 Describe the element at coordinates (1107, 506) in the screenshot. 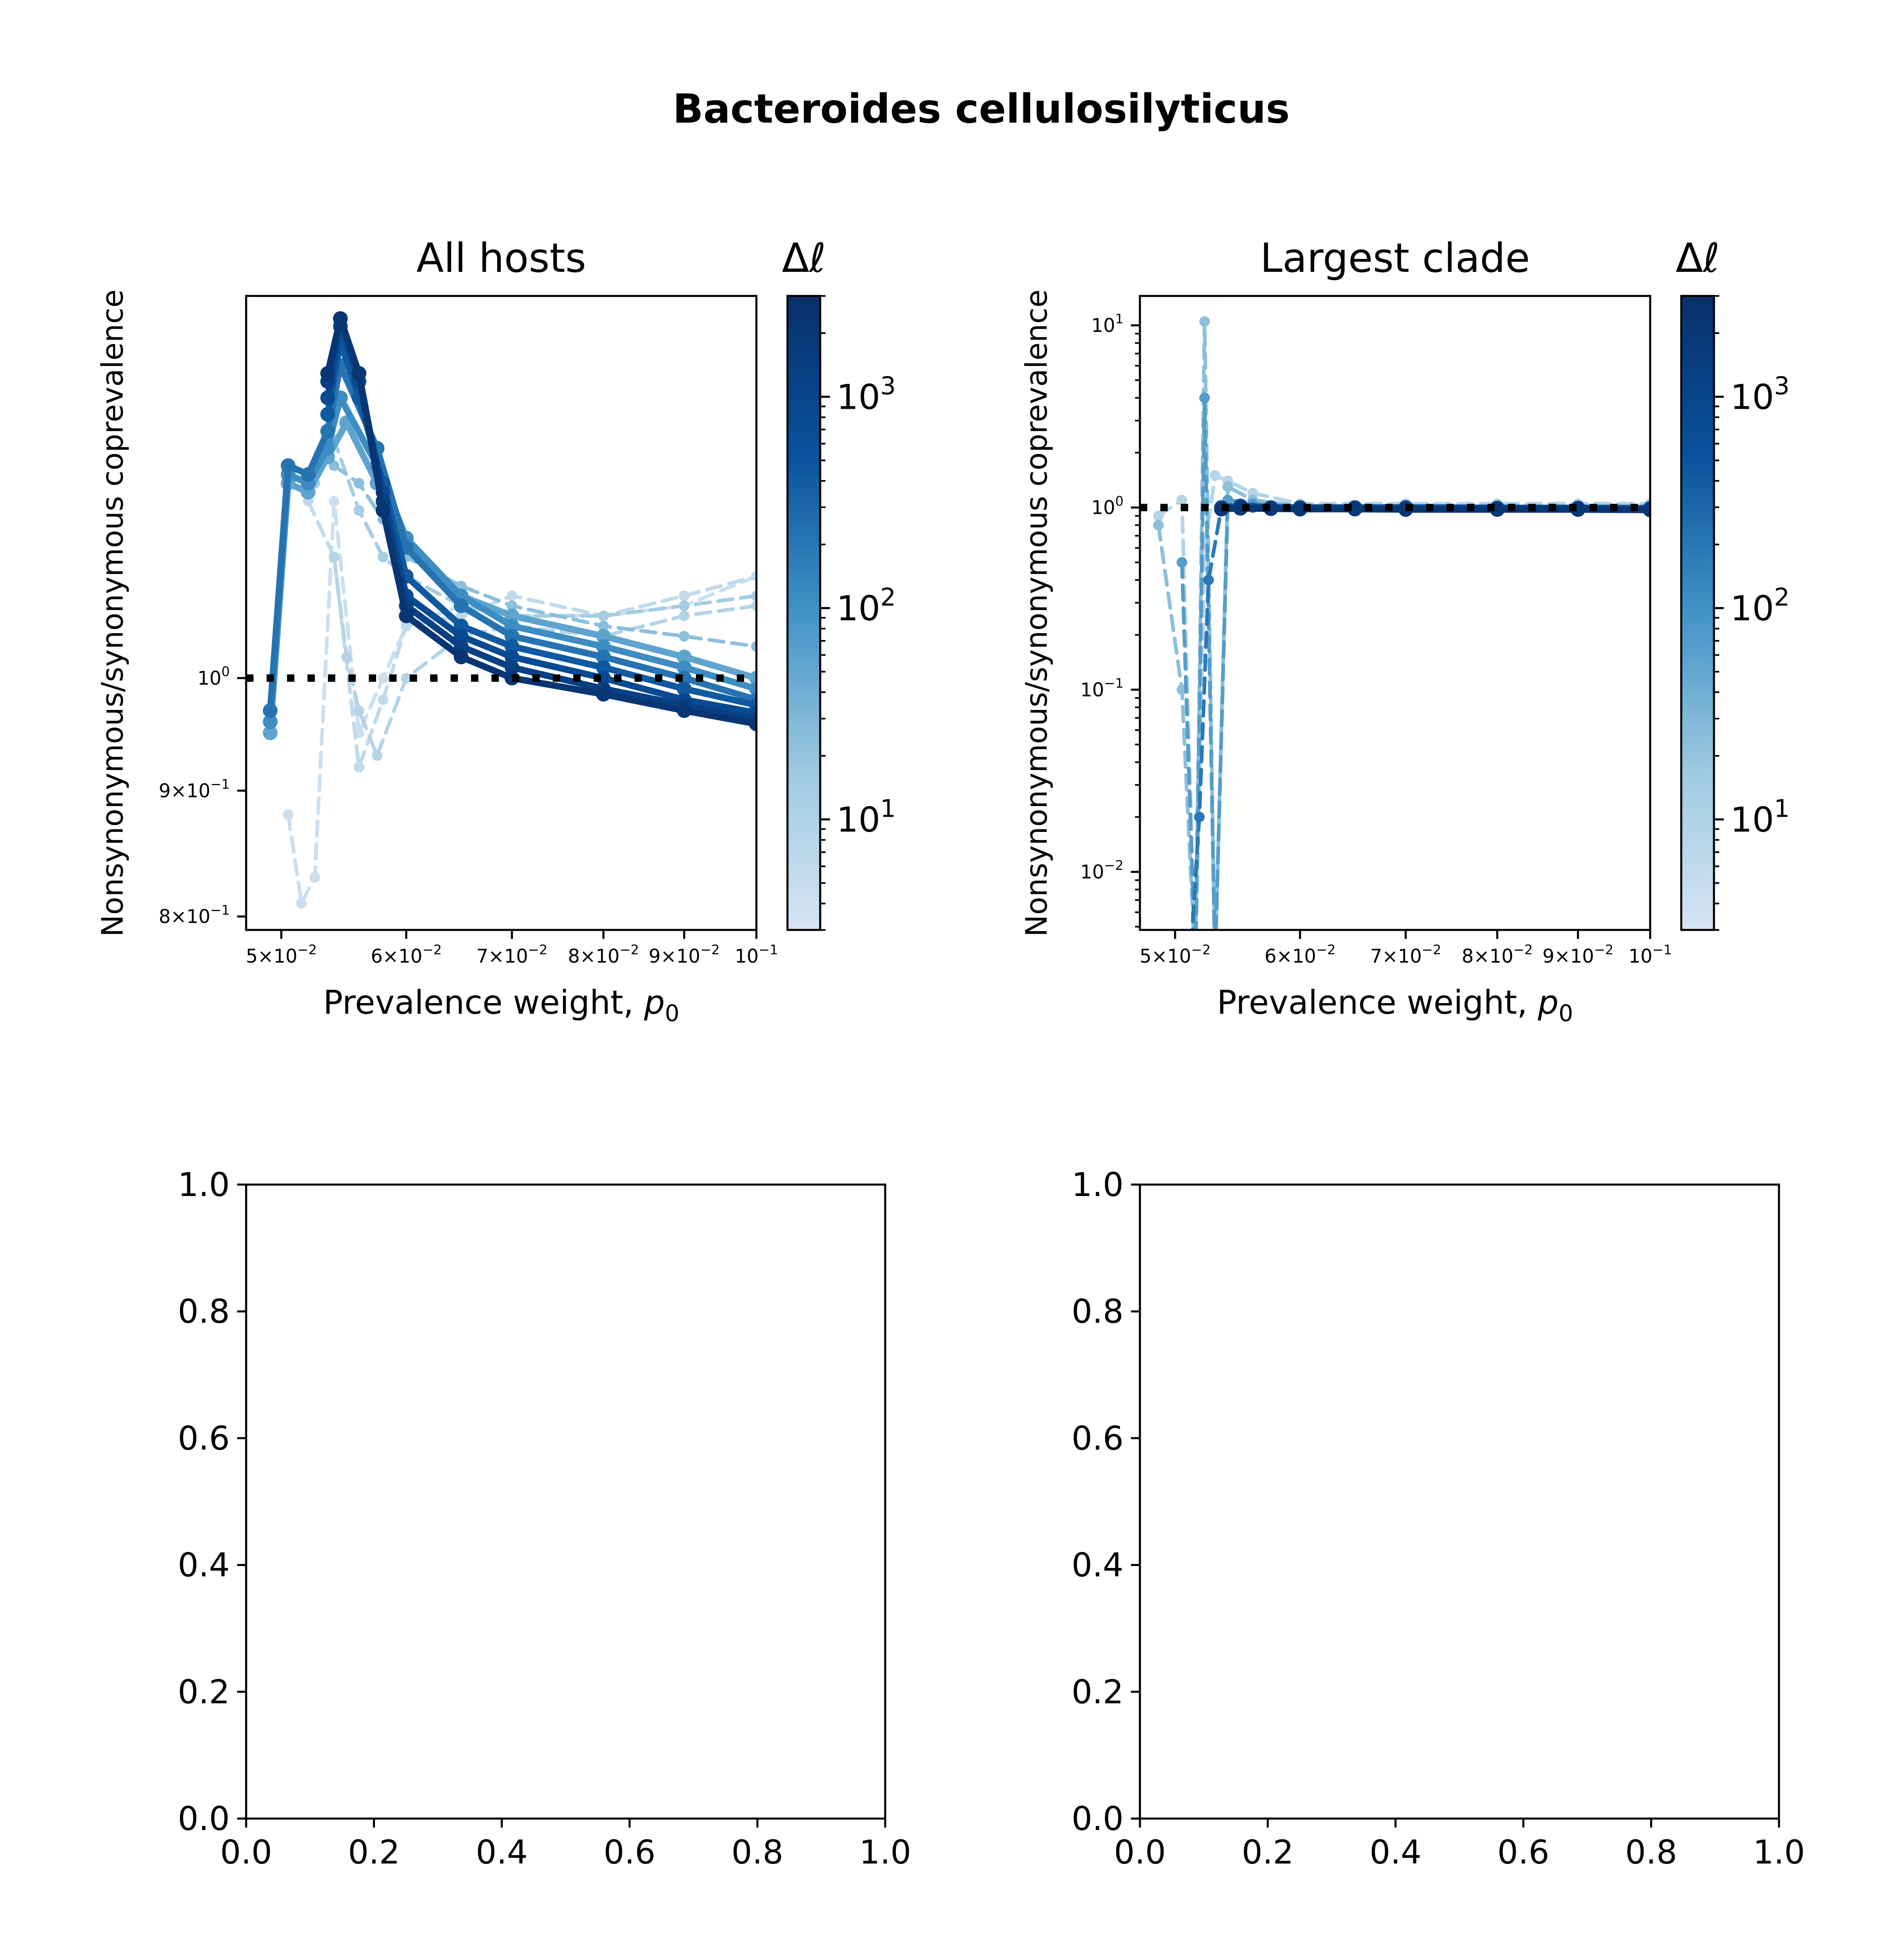

I see `tick-label: 10⁰` at that location.